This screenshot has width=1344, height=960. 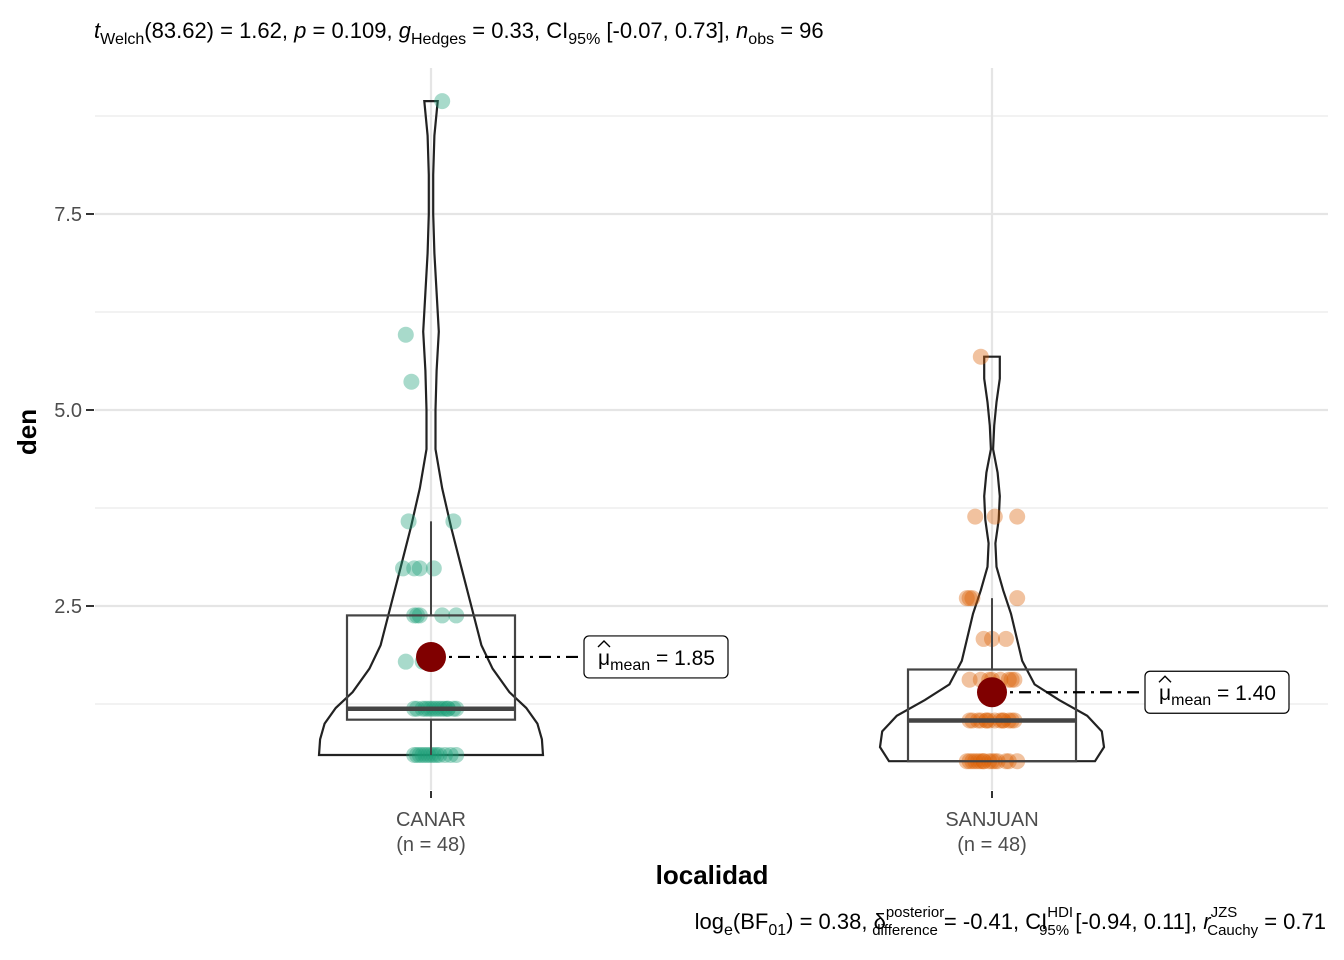 What do you see at coordinates (68, 215) in the screenshot?
I see `y-tick-label: 7.5` at bounding box center [68, 215].